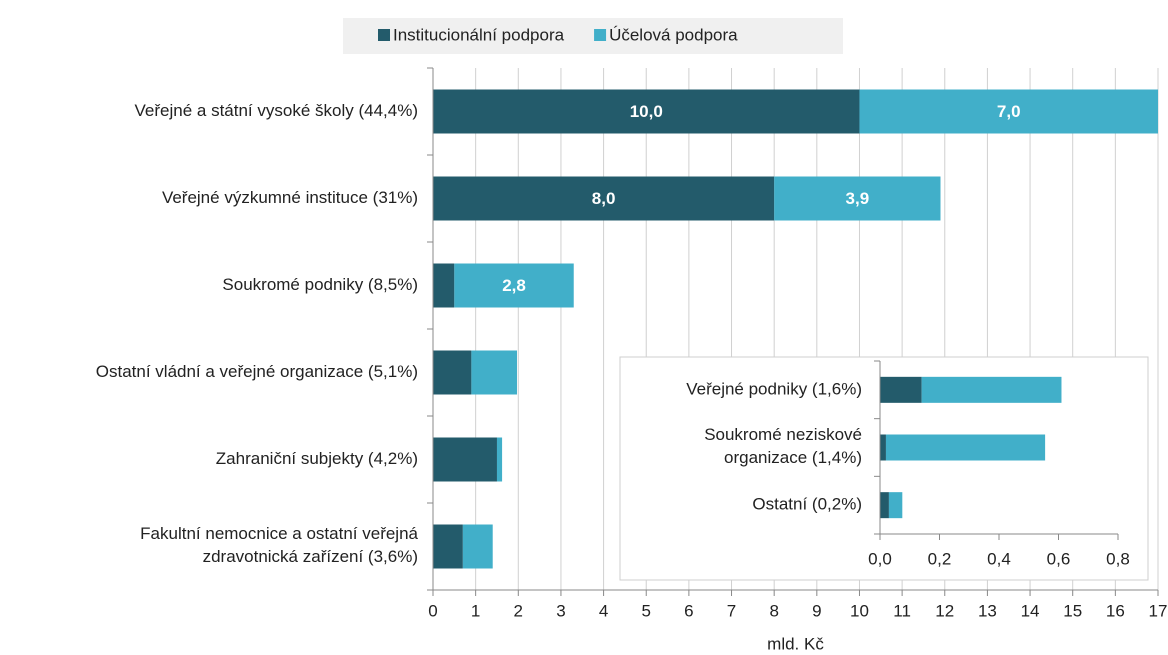 The width and height of the screenshot is (1168, 655). Describe the element at coordinates (944, 610) in the screenshot. I see `x-tick-label: 12` at that location.